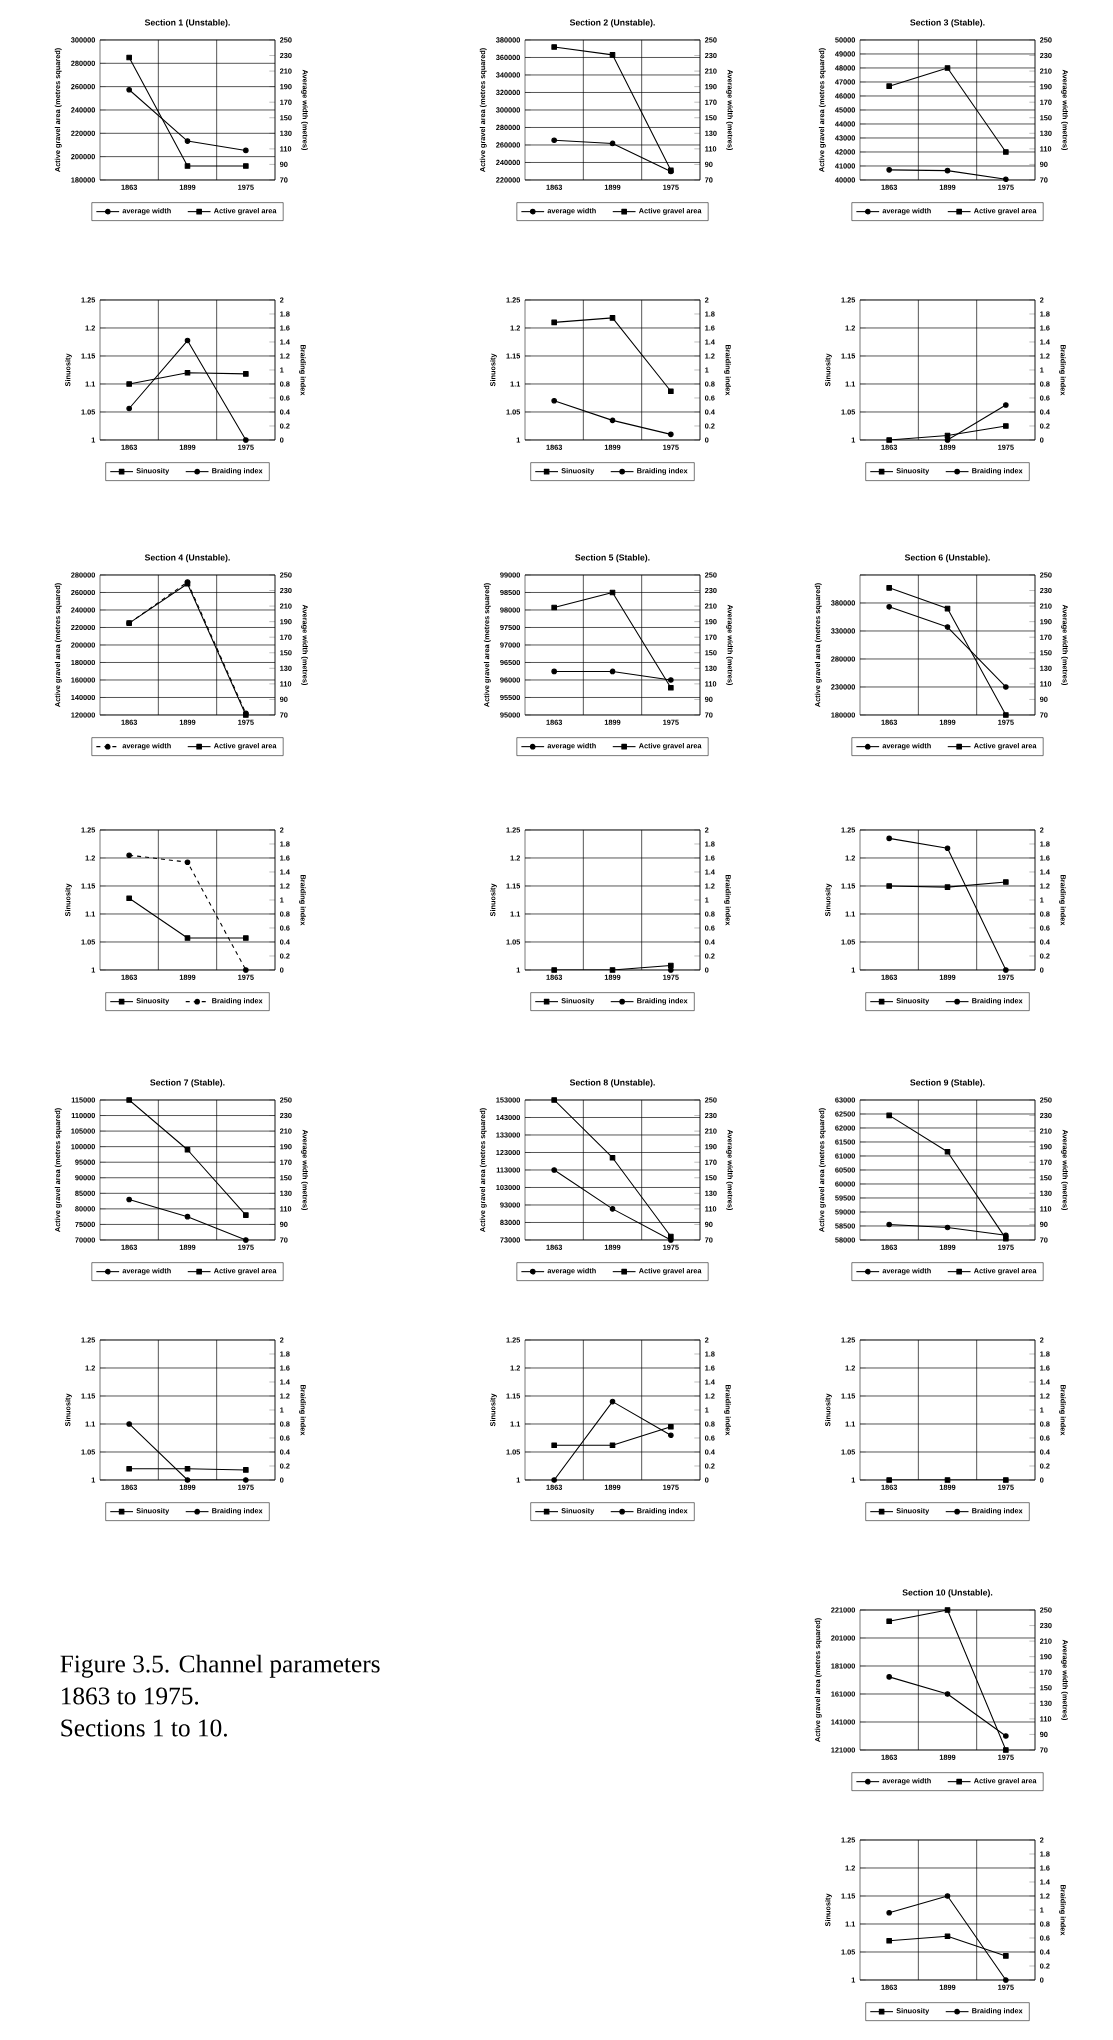  What do you see at coordinates (947, 1593) in the screenshot?
I see `chart-title: Section 10 (Unstable).` at bounding box center [947, 1593].